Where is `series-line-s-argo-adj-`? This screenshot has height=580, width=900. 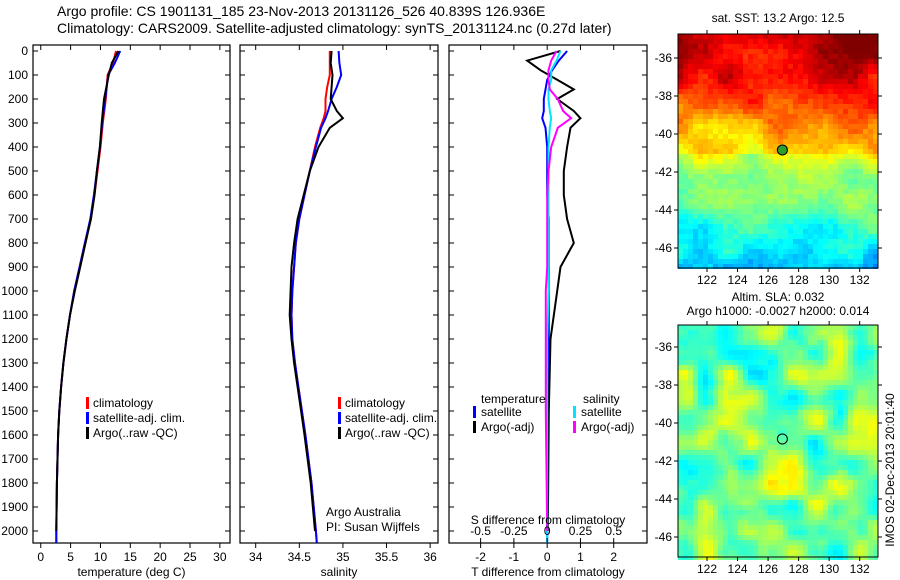 series-line-s-argo-adj- is located at coordinates (558, 291).